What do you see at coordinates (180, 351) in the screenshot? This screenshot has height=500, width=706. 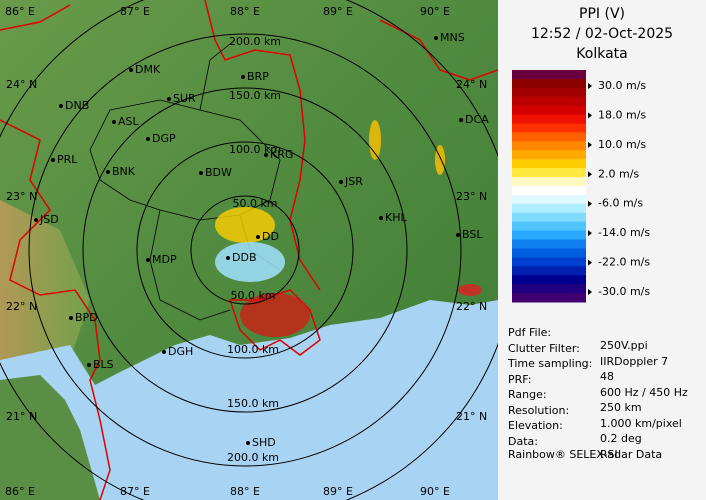 I see `city-label: DGH` at bounding box center [180, 351].